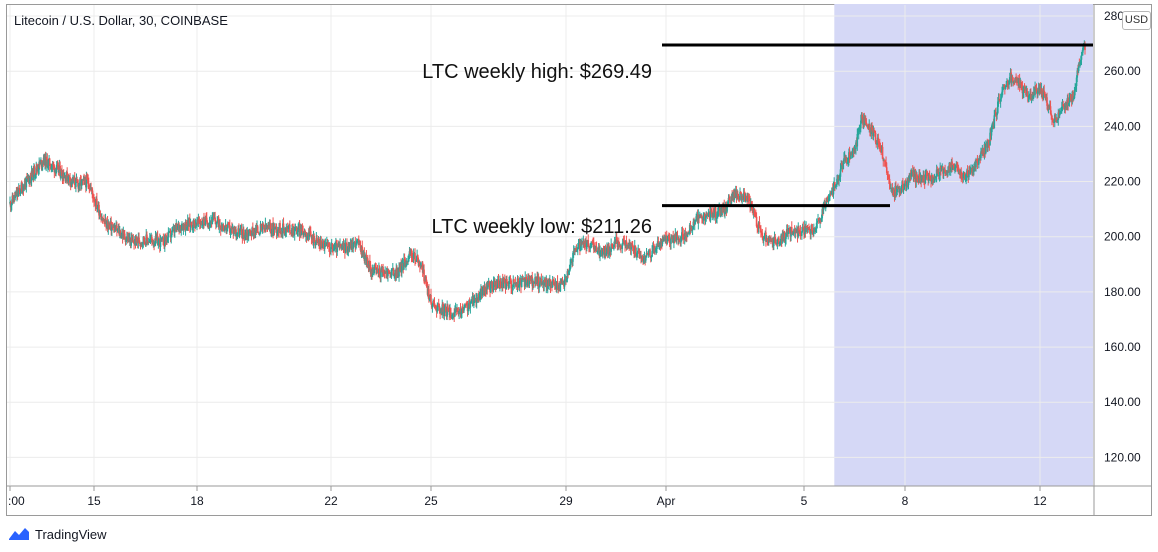 The height and width of the screenshot is (552, 1158). Describe the element at coordinates (1122, 182) in the screenshot. I see `y-tick-label: 220.00` at that location.